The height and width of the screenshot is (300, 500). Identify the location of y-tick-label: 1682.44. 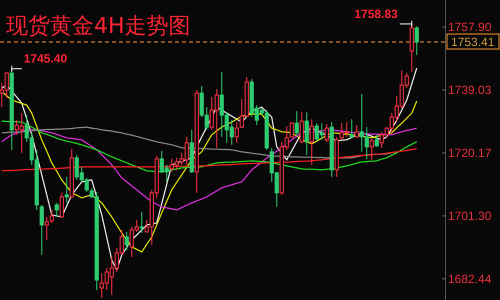
(470, 279).